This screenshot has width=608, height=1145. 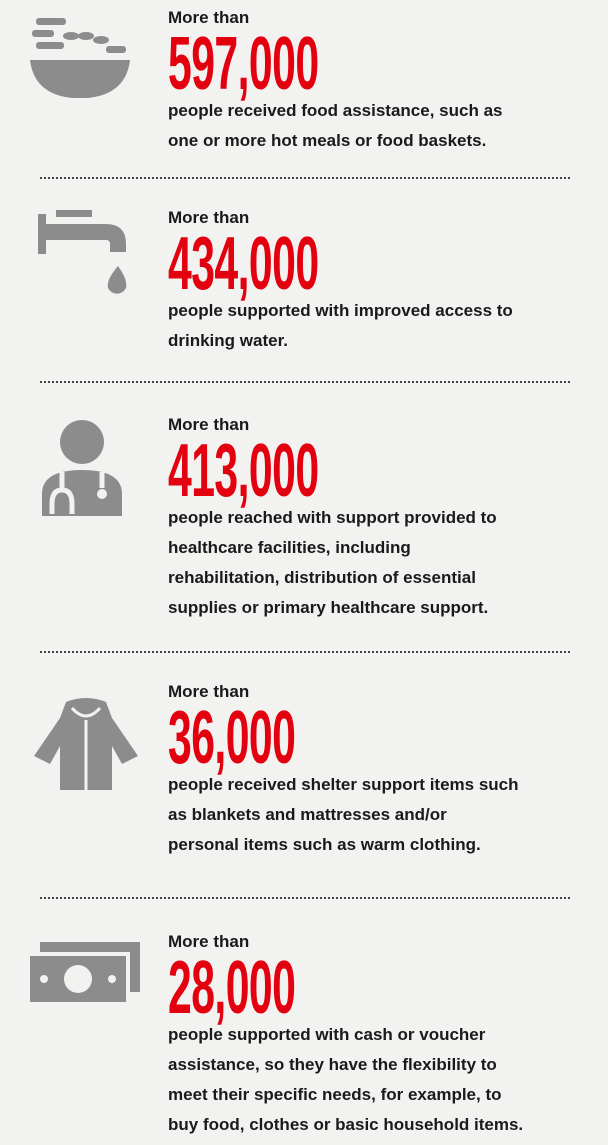 What do you see at coordinates (328, 607) in the screenshot?
I see `description-line: supplies or primary healthcare support.` at bounding box center [328, 607].